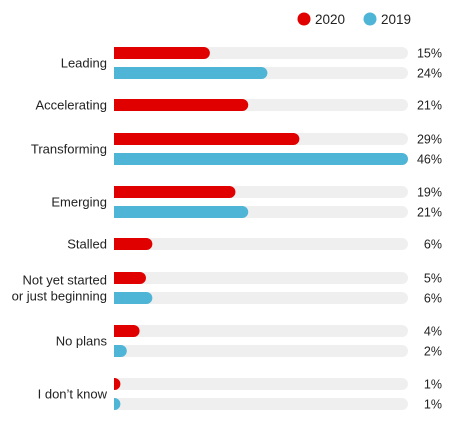 The image size is (460, 425). I want to click on category-label: Leading, so click(84, 63).